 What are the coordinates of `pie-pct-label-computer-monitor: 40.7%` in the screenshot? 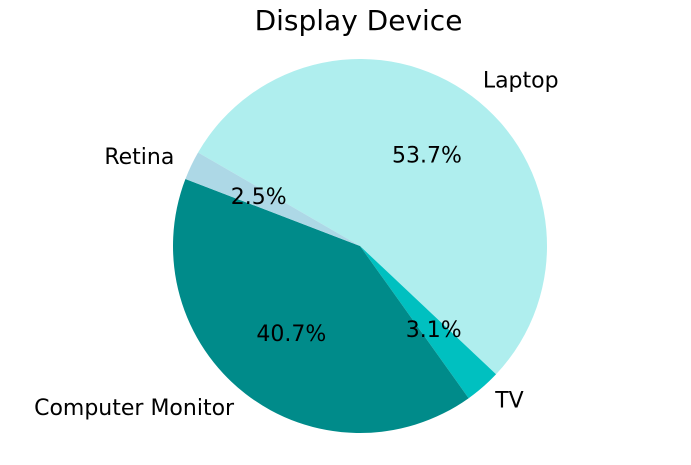 It's located at (291, 334).